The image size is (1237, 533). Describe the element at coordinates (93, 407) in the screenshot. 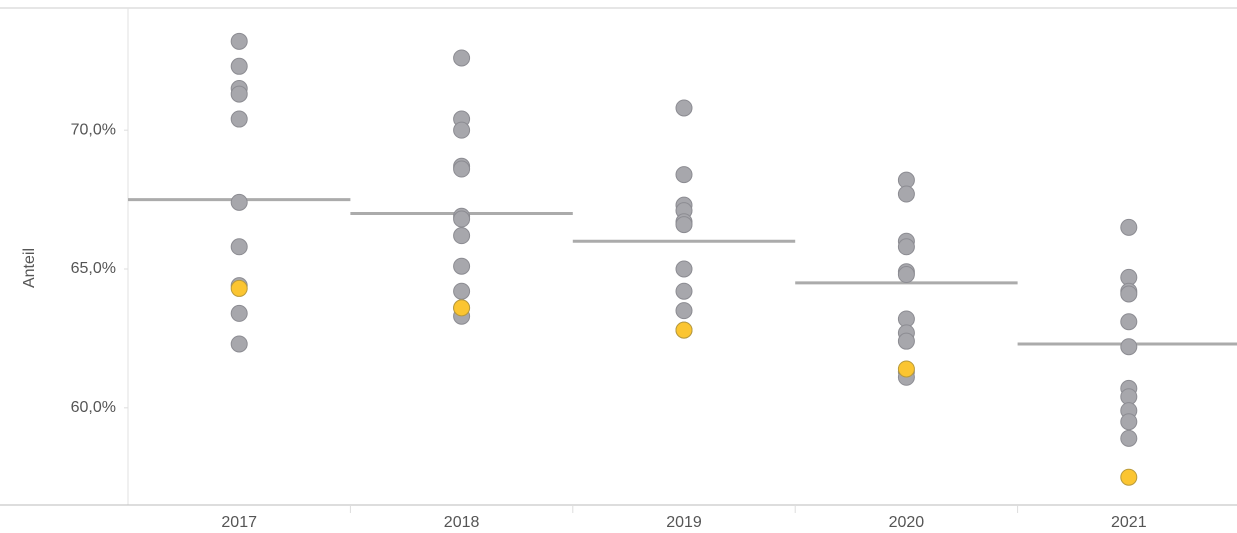

I see `y-tick-label: 60,0%` at that location.